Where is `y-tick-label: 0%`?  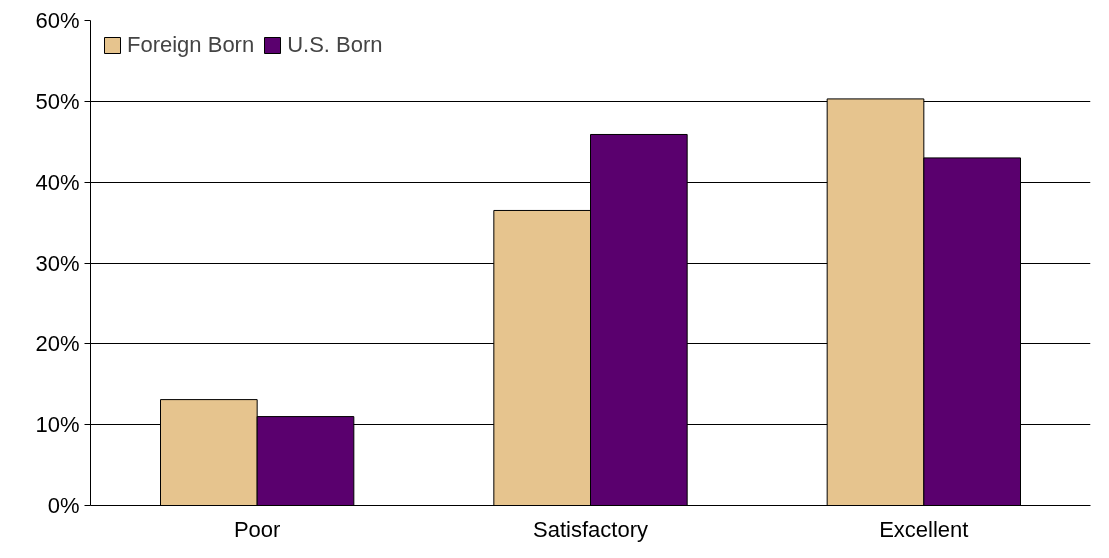 y-tick-label: 0% is located at coordinates (63, 505).